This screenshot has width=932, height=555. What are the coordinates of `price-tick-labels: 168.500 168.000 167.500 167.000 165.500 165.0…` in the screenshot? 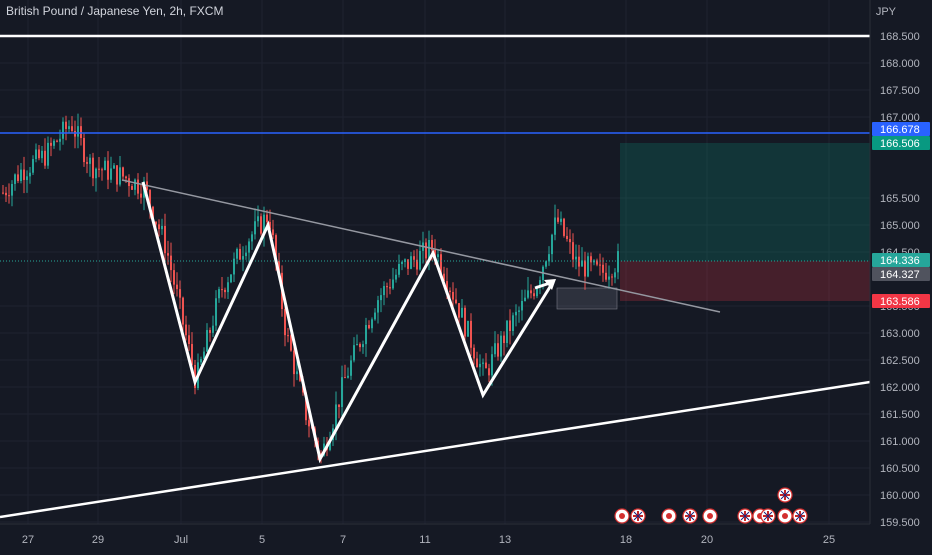 It's located at (900, 280).